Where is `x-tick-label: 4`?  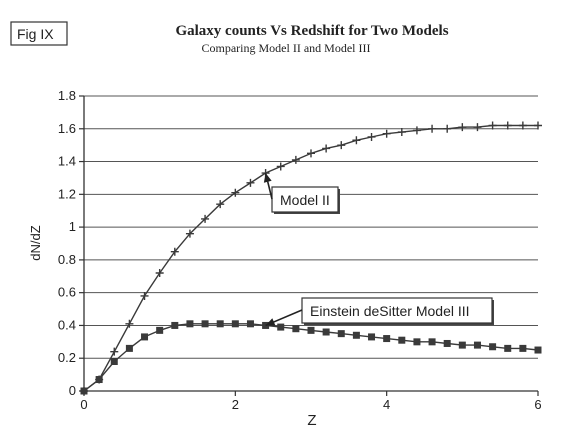 x-tick-label: 4 is located at coordinates (386, 404).